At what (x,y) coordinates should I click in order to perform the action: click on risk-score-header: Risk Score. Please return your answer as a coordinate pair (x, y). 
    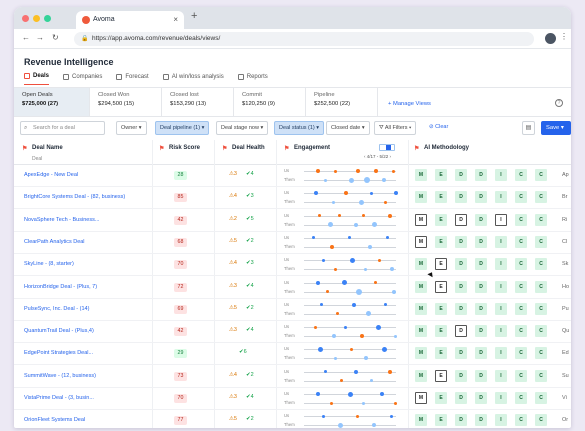
    Looking at the image, I should click on (185, 148).